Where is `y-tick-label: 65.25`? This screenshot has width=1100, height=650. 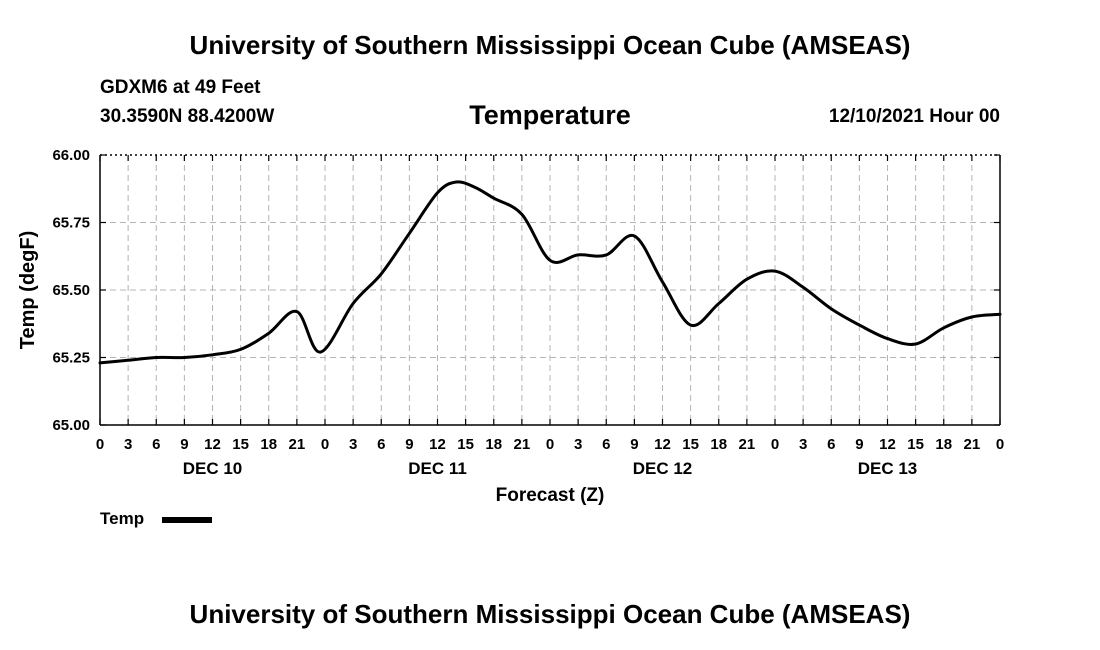 y-tick-label: 65.25 is located at coordinates (71, 358).